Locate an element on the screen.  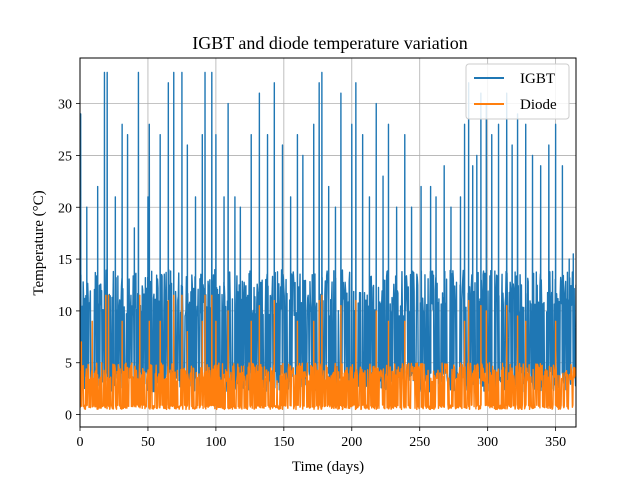
y-tick-label: 10 is located at coordinates (65, 312).